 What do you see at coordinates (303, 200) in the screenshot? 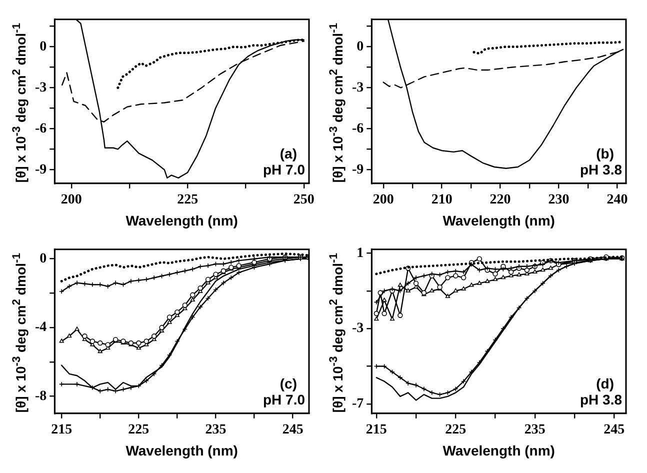
I see `x-tick-label: 250` at bounding box center [303, 200].